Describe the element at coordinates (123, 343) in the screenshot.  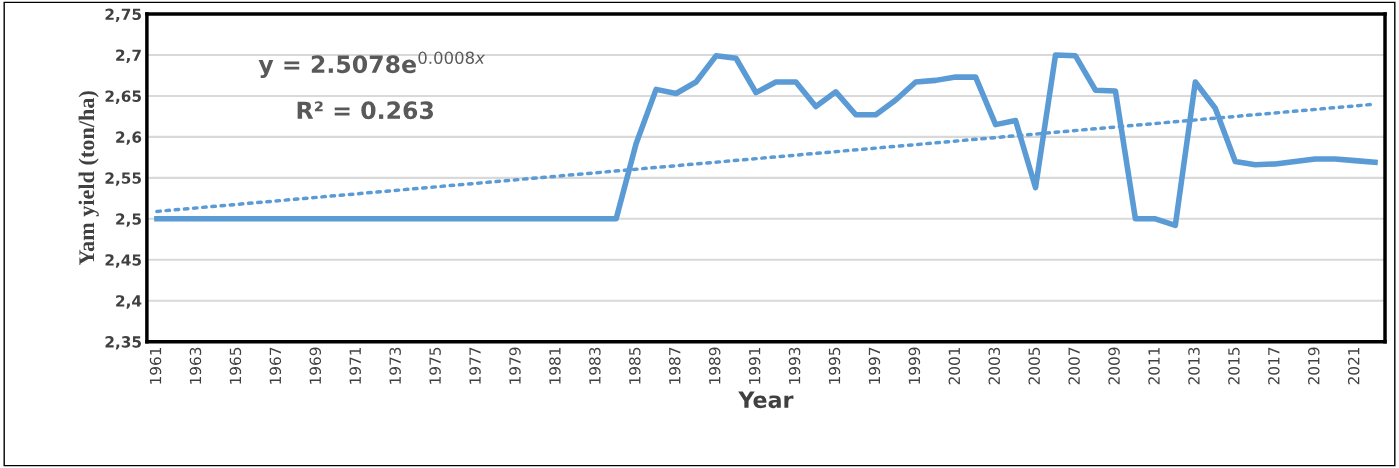
I see `y-tick-label: 2,35` at that location.